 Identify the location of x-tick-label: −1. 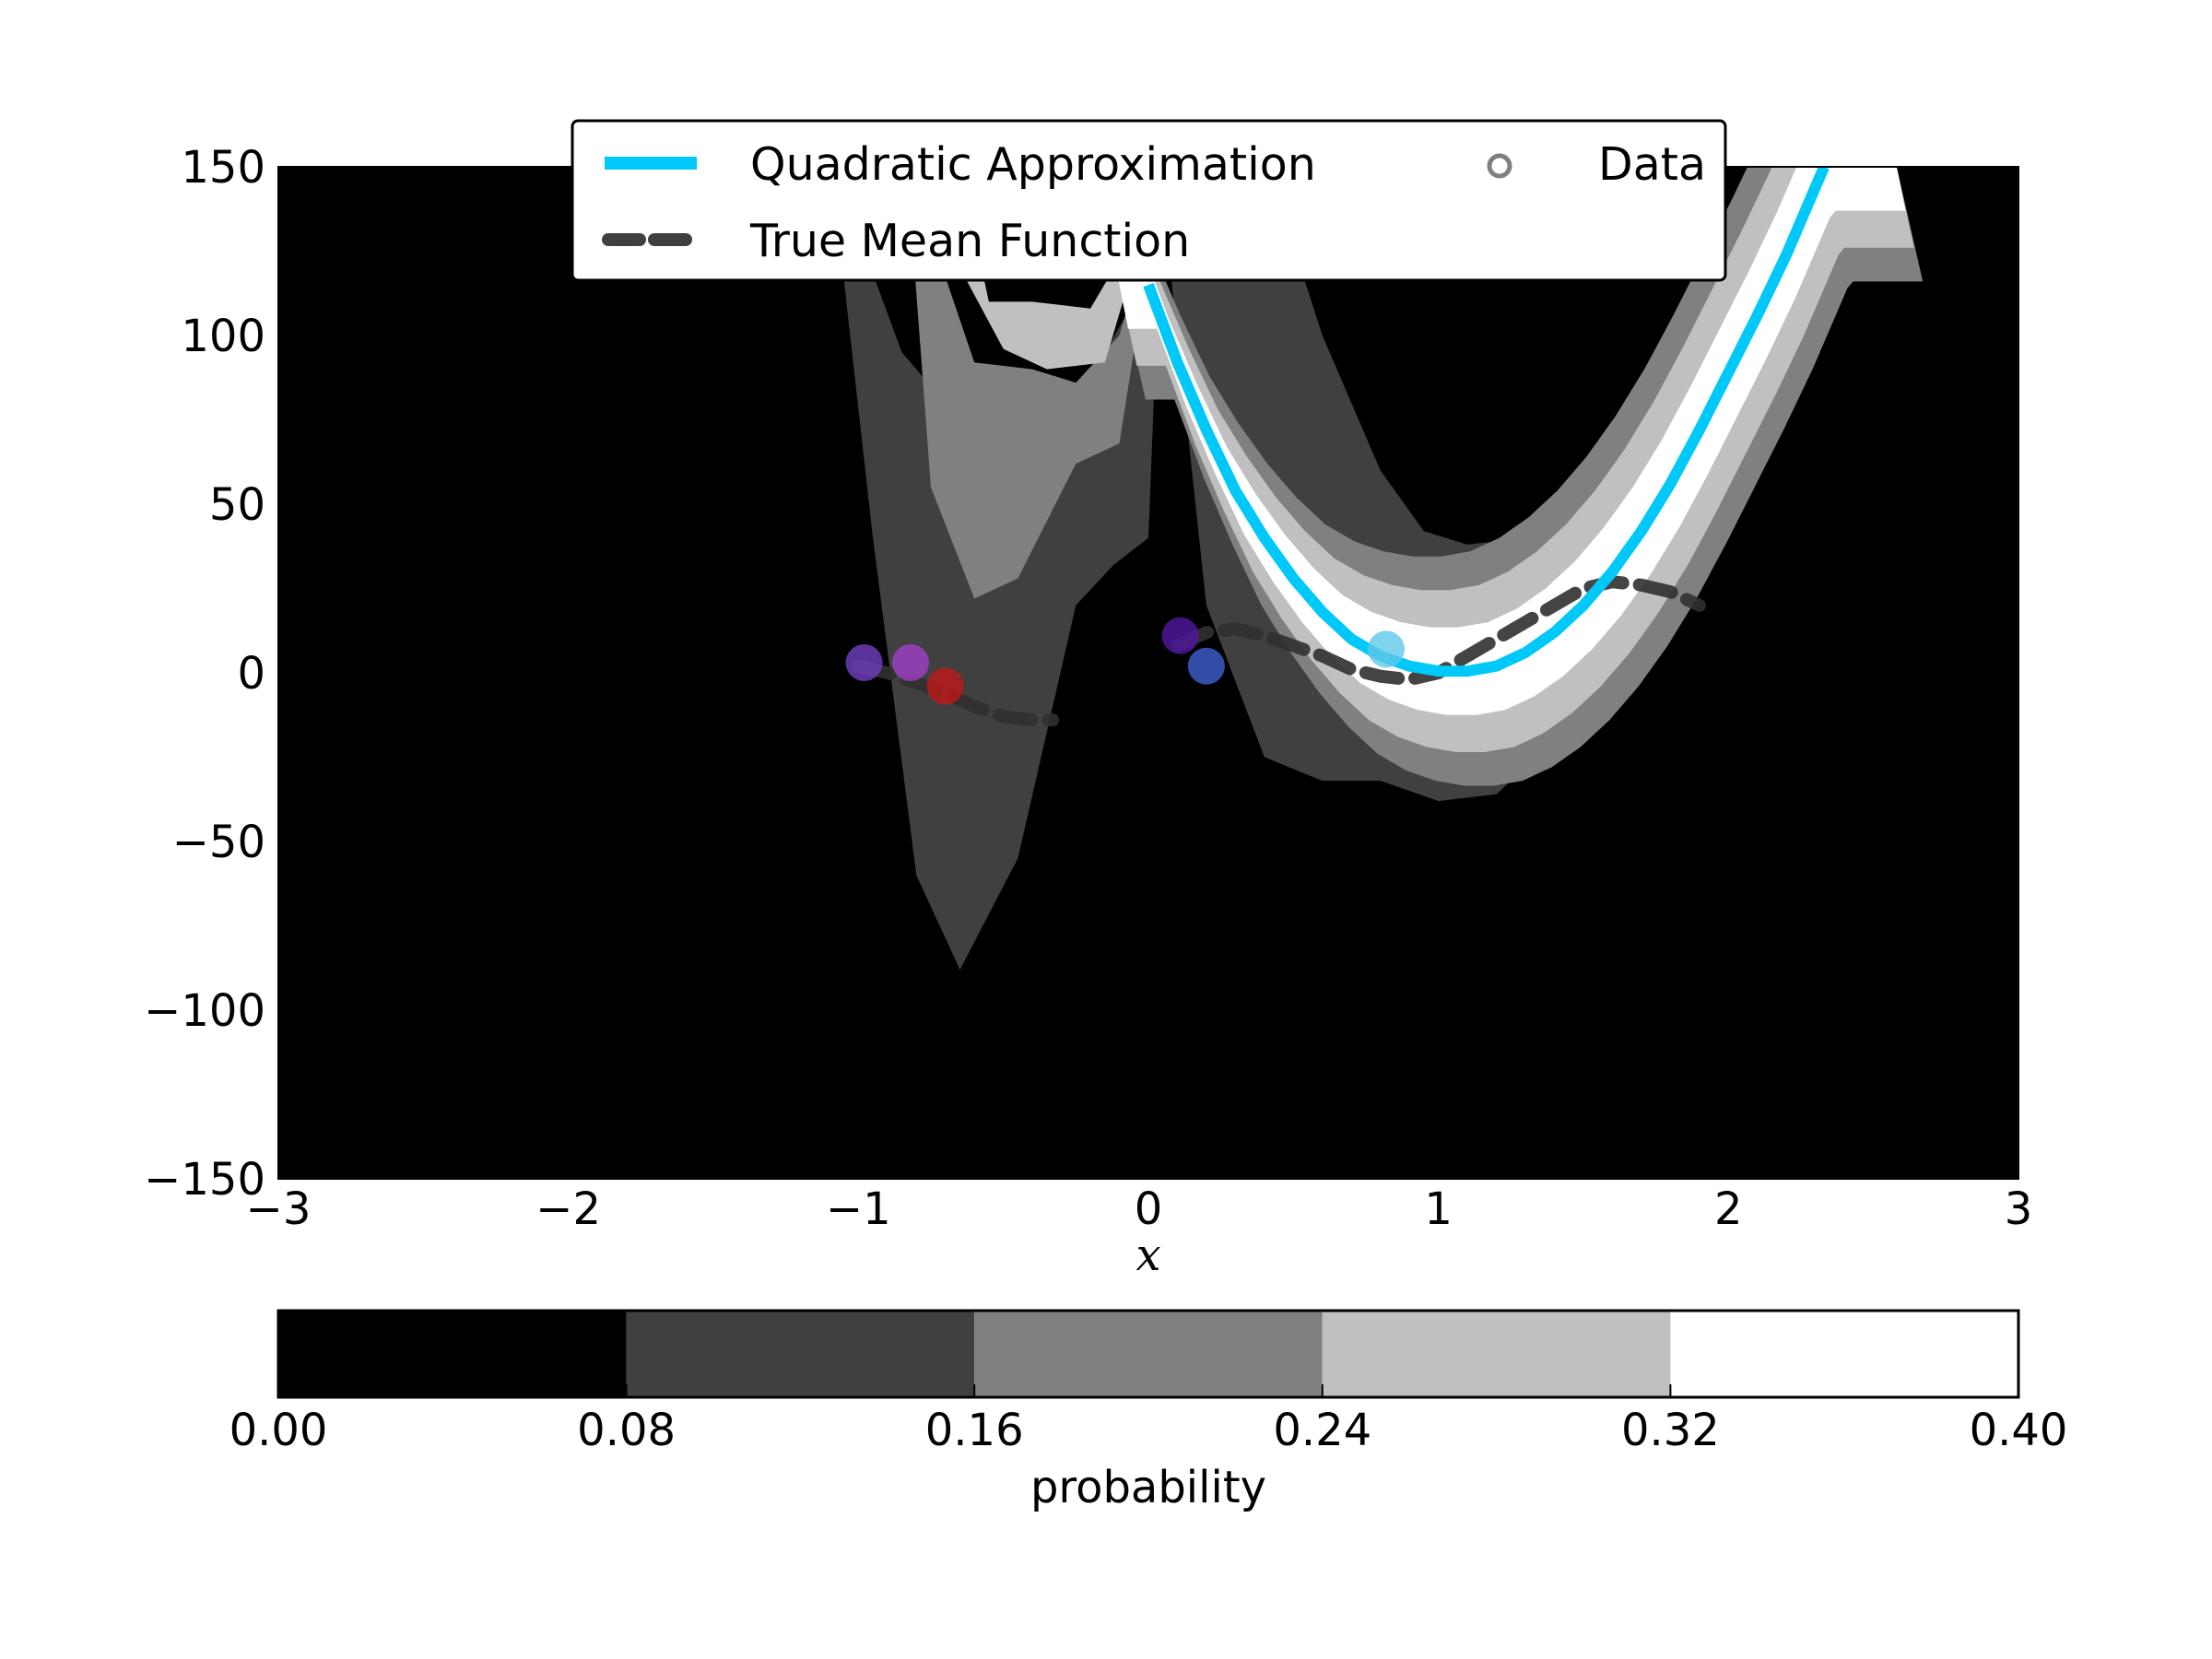
(858, 1209).